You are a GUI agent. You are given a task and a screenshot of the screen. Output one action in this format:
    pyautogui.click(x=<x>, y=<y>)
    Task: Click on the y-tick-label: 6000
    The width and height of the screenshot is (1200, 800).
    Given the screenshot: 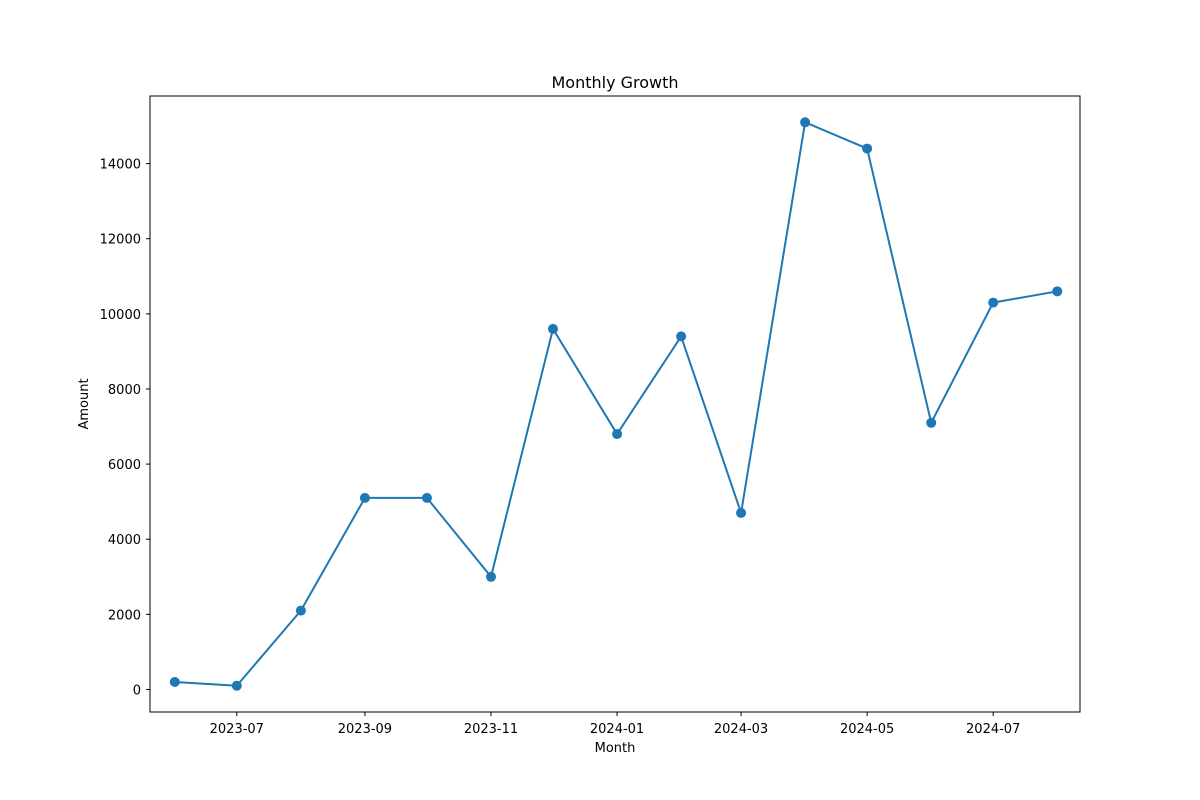 What is the action you would take?
    pyautogui.click(x=124, y=465)
    